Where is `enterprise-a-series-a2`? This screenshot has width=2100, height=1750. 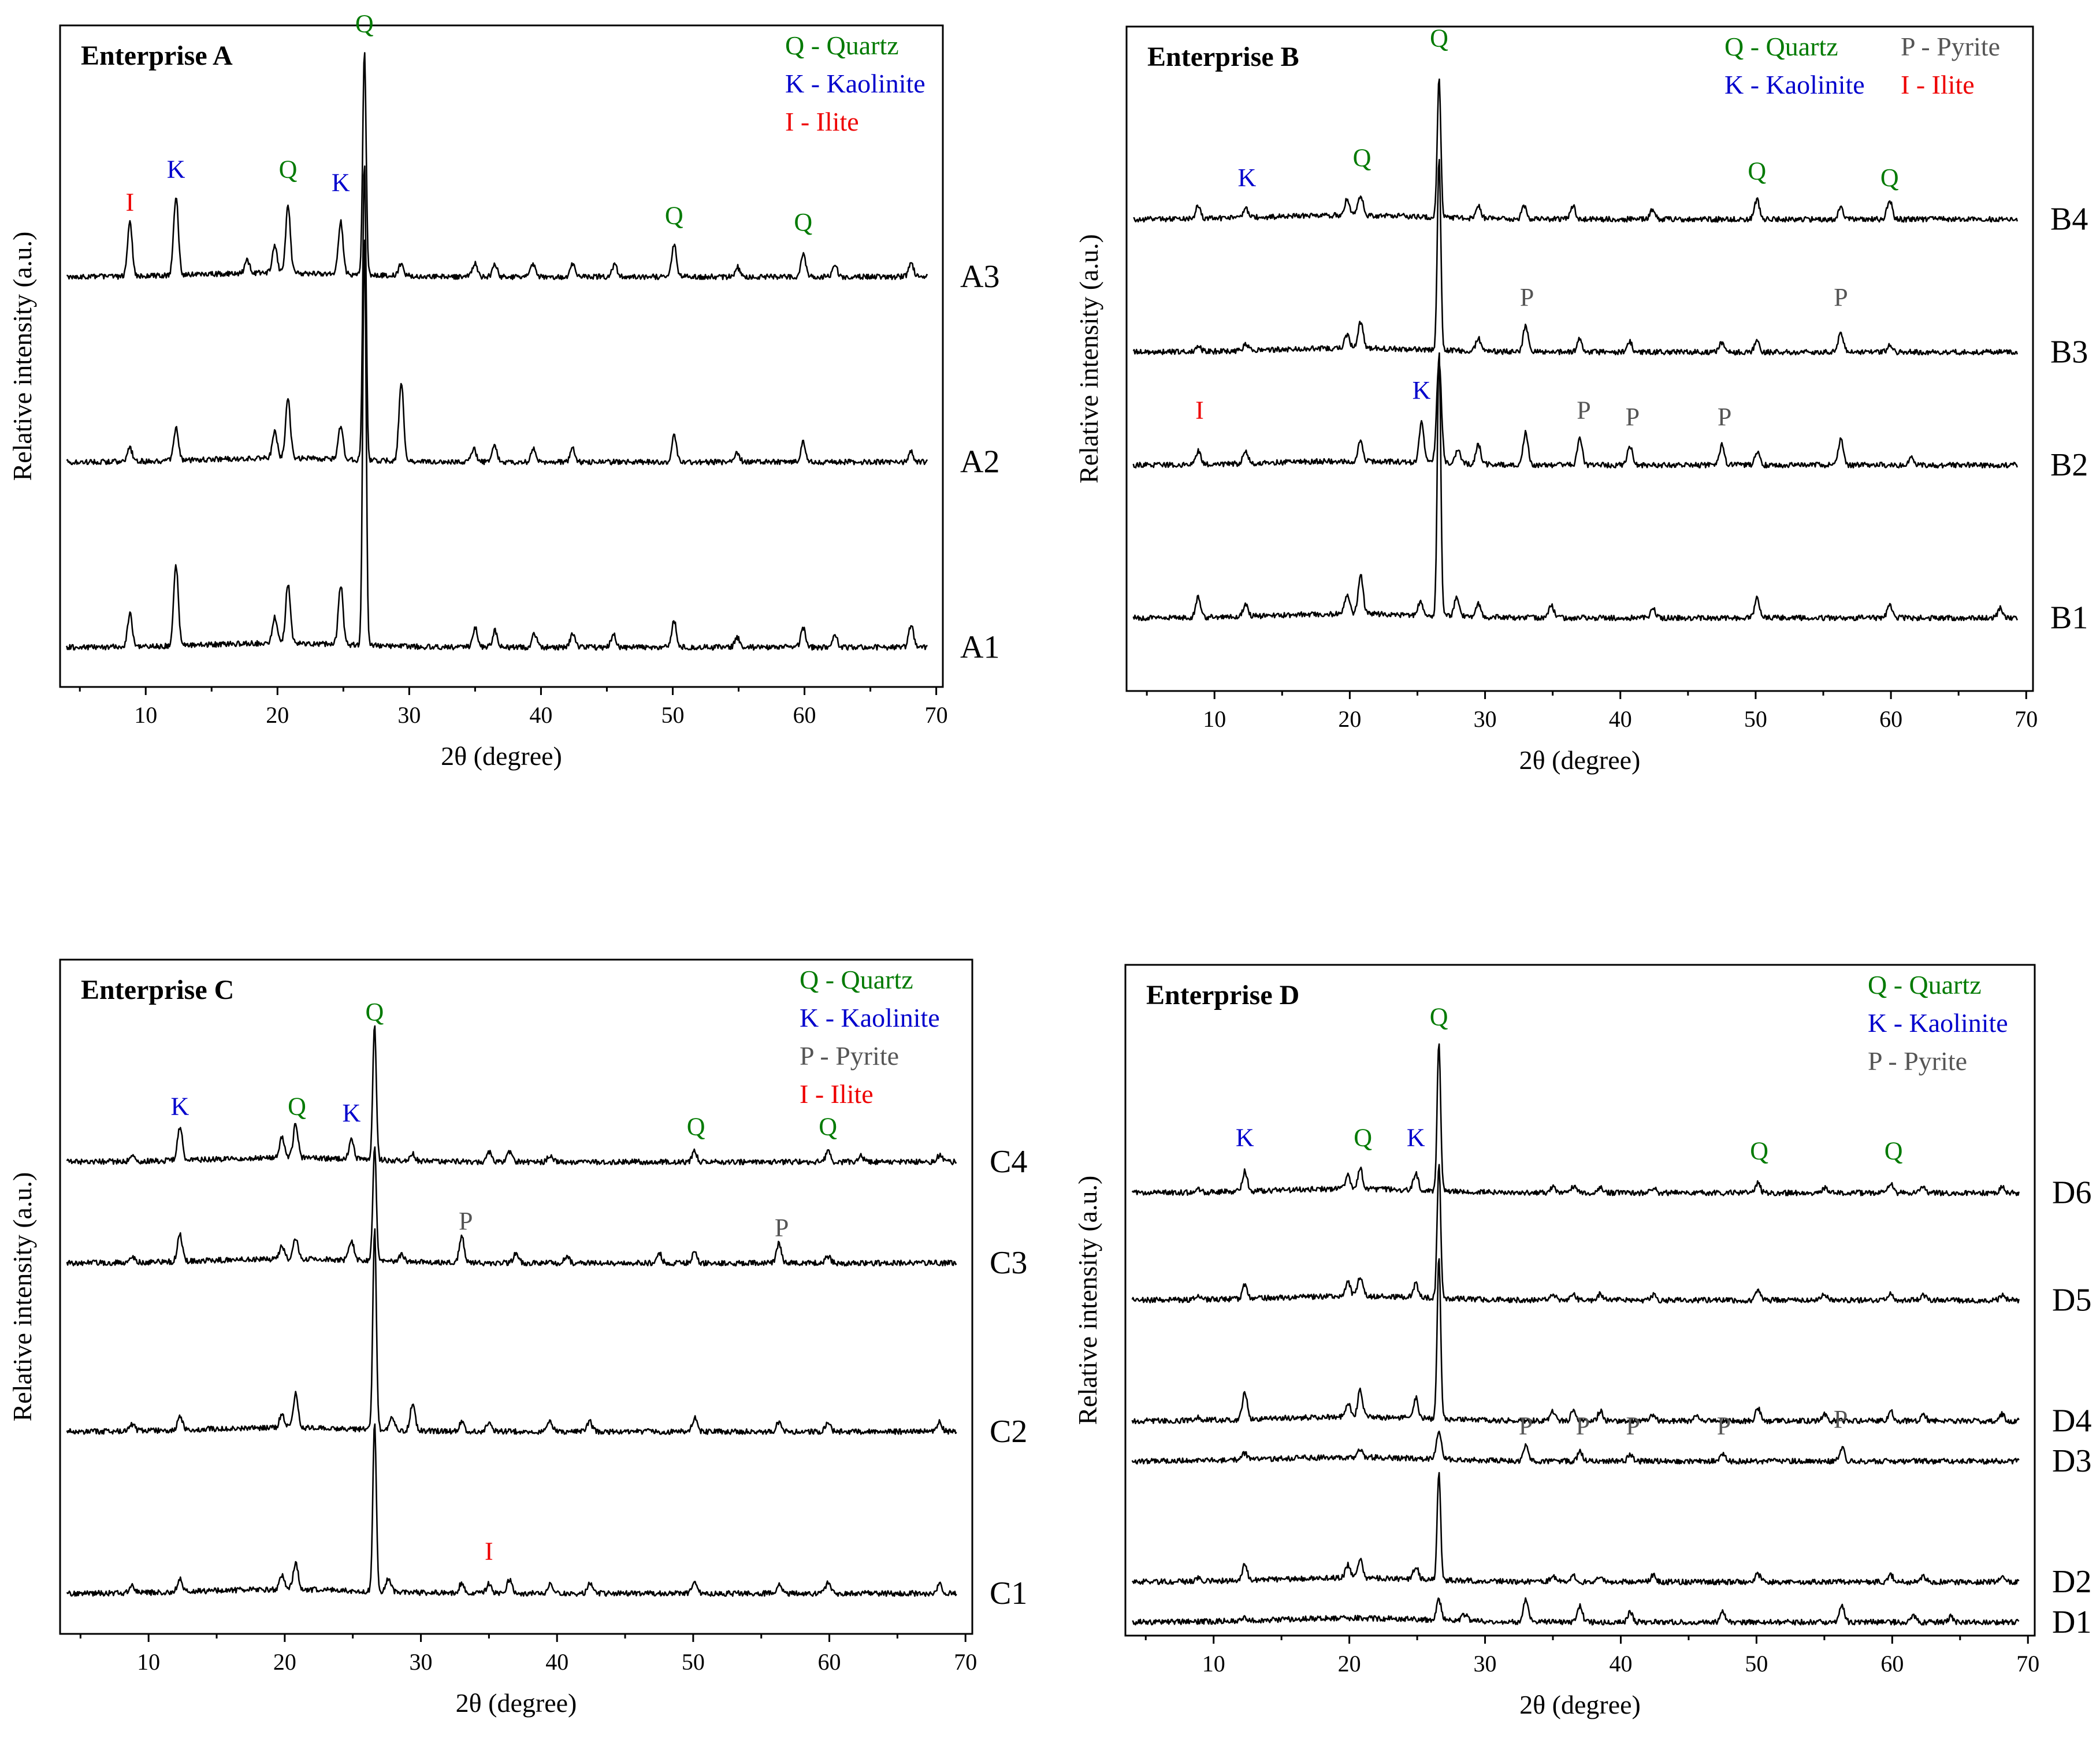
enterprise-a-series-a2 is located at coordinates (497, 315).